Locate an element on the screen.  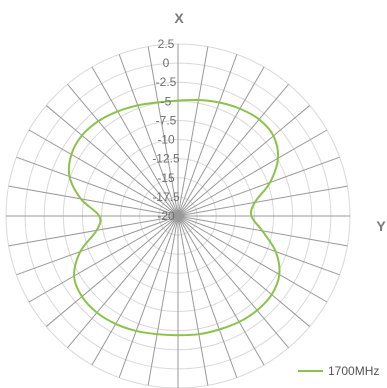
axis-x-title: X is located at coordinates (179, 18).